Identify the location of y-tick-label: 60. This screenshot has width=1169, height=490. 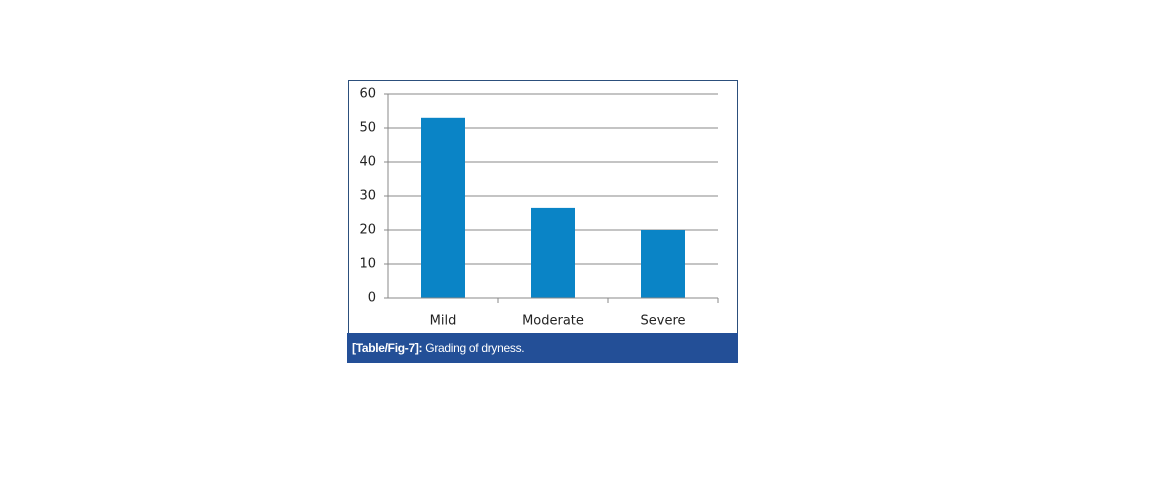
(367, 94).